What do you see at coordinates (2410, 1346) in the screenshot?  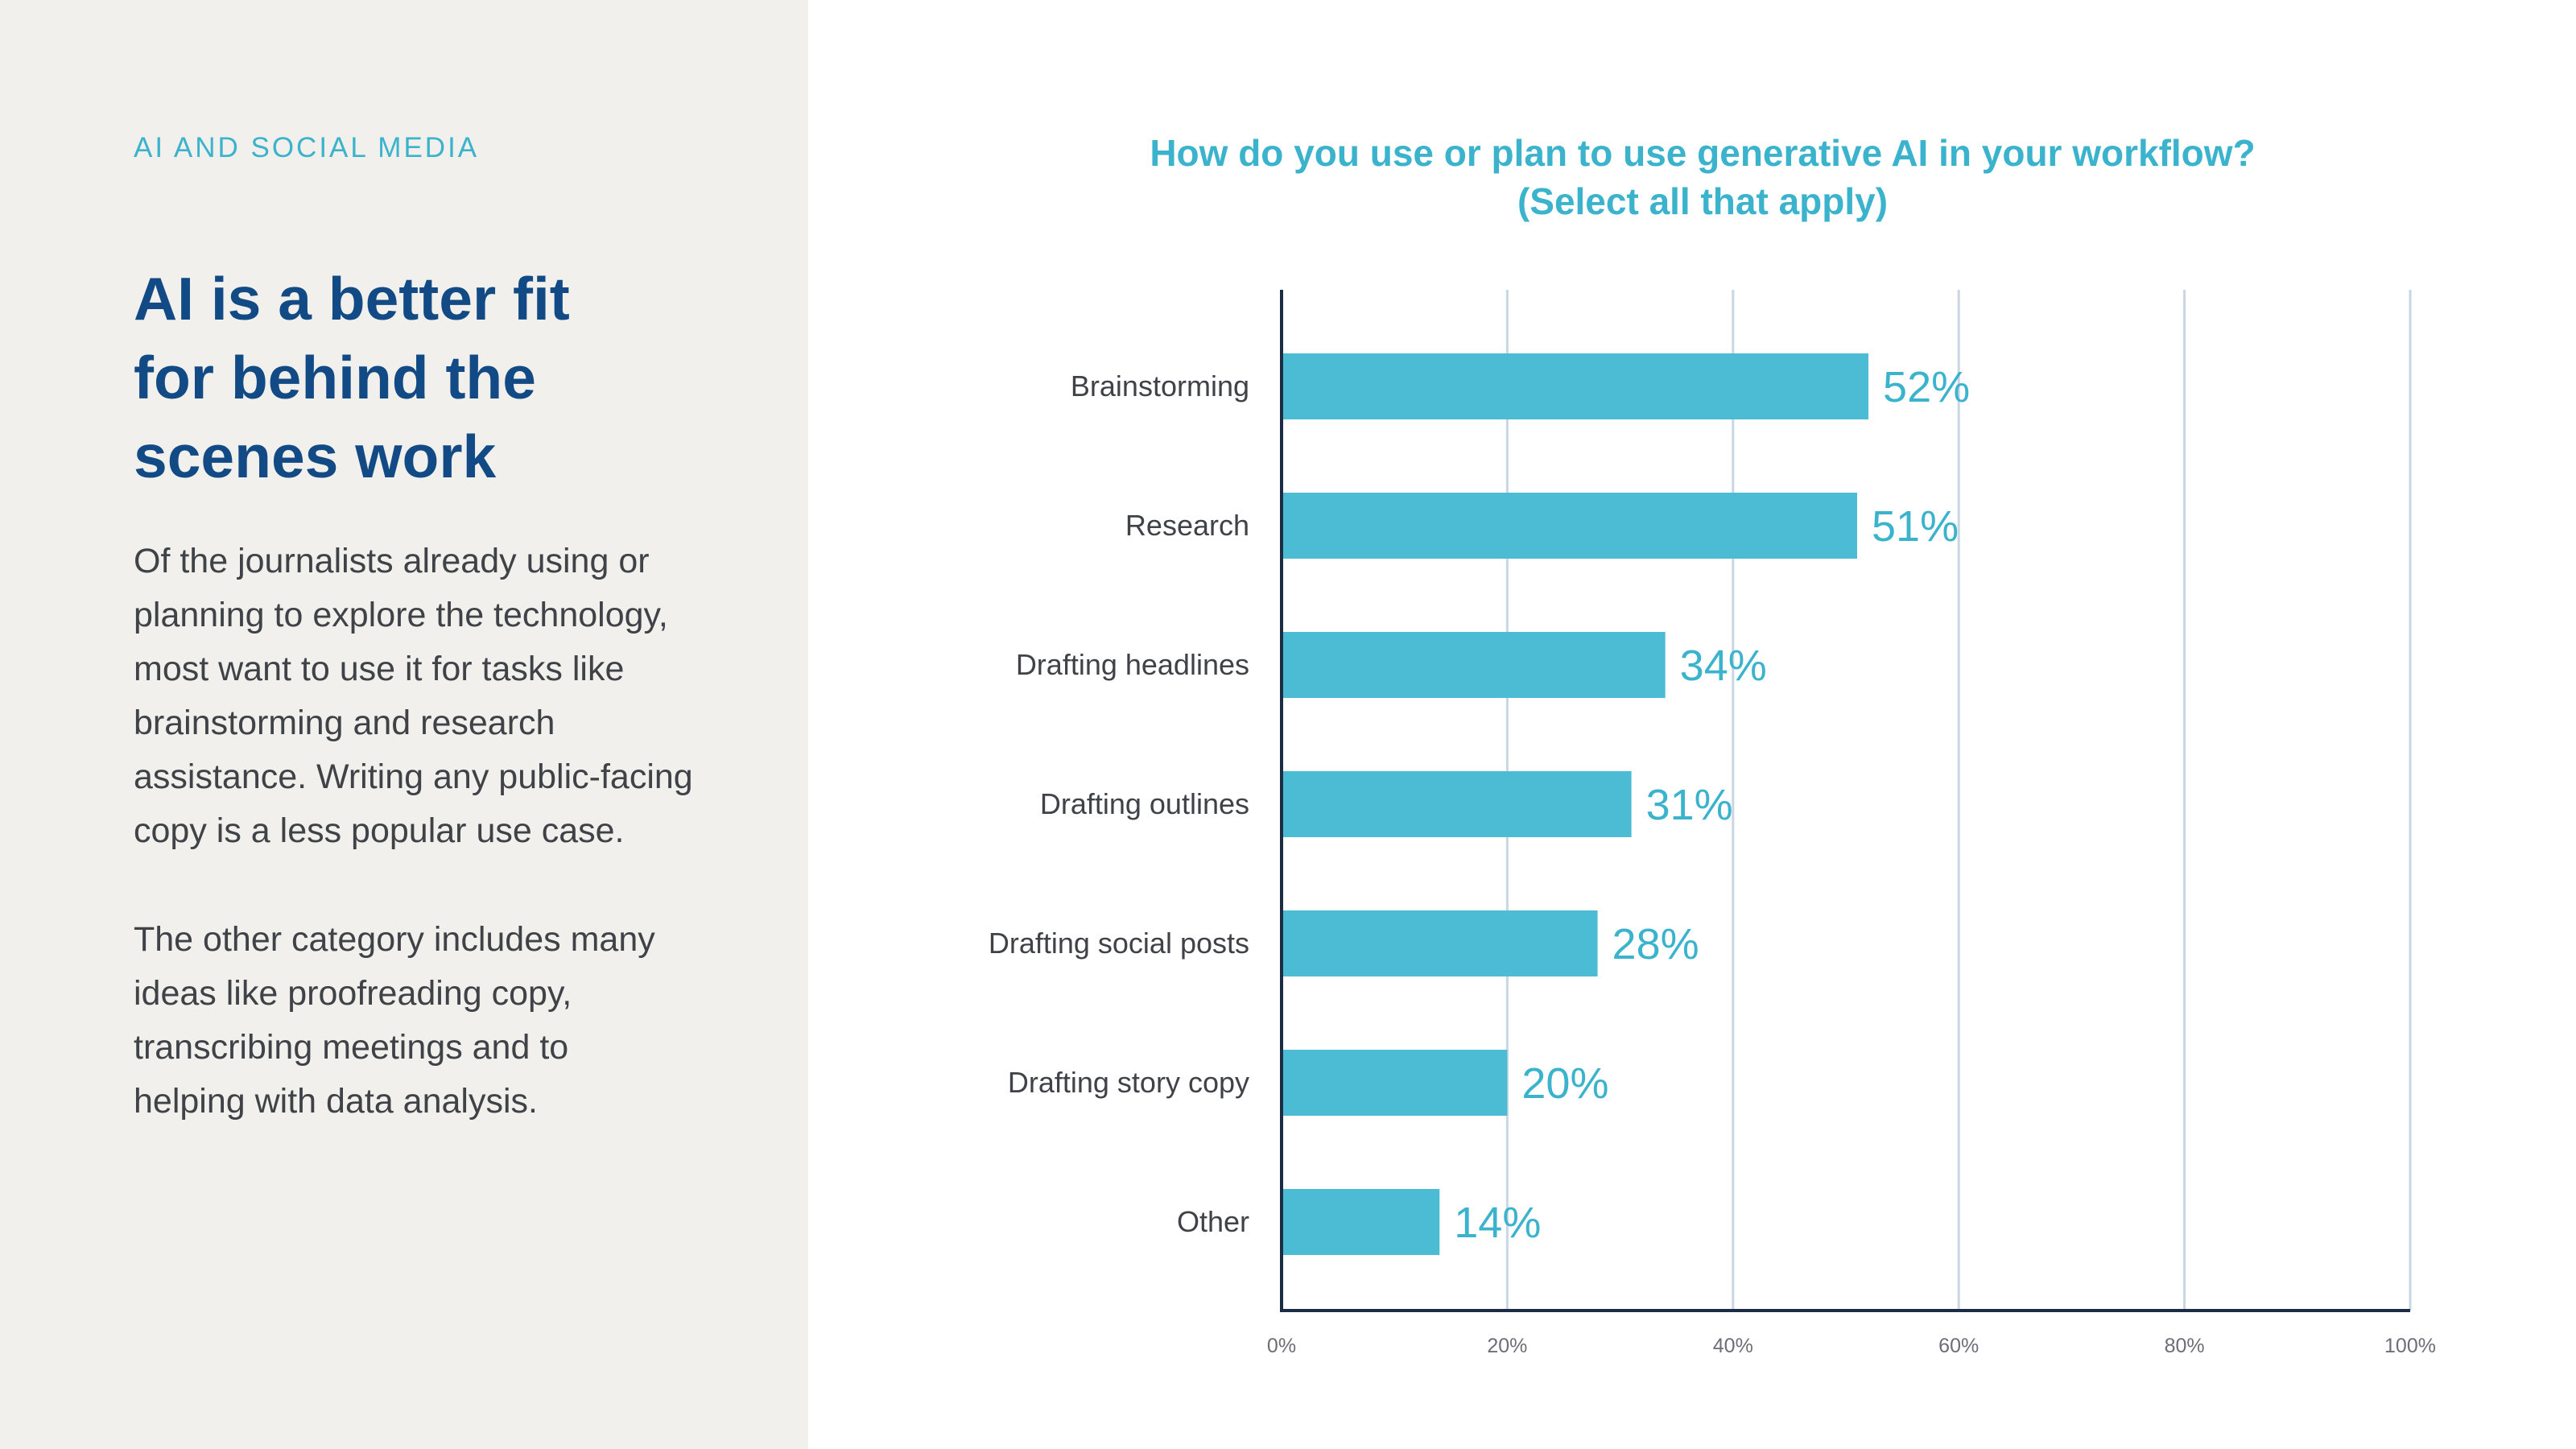 I see `x-tick-label: 100%` at bounding box center [2410, 1346].